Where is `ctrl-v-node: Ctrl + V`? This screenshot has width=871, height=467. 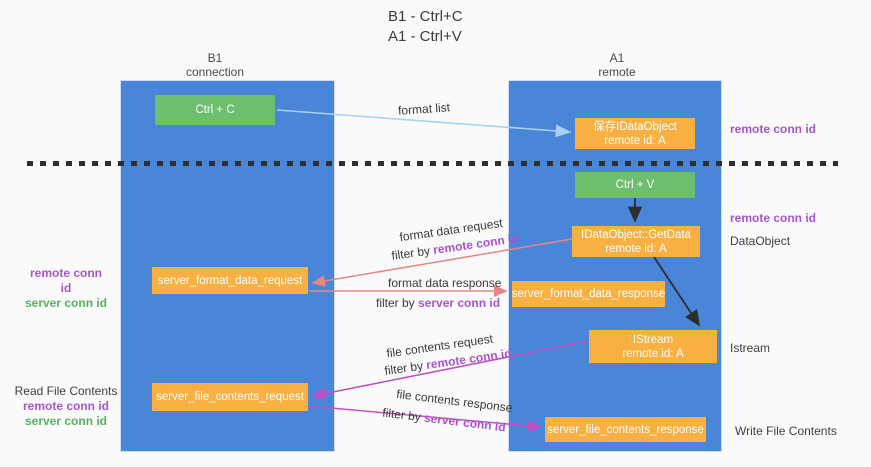
ctrl-v-node: Ctrl + V is located at coordinates (635, 185).